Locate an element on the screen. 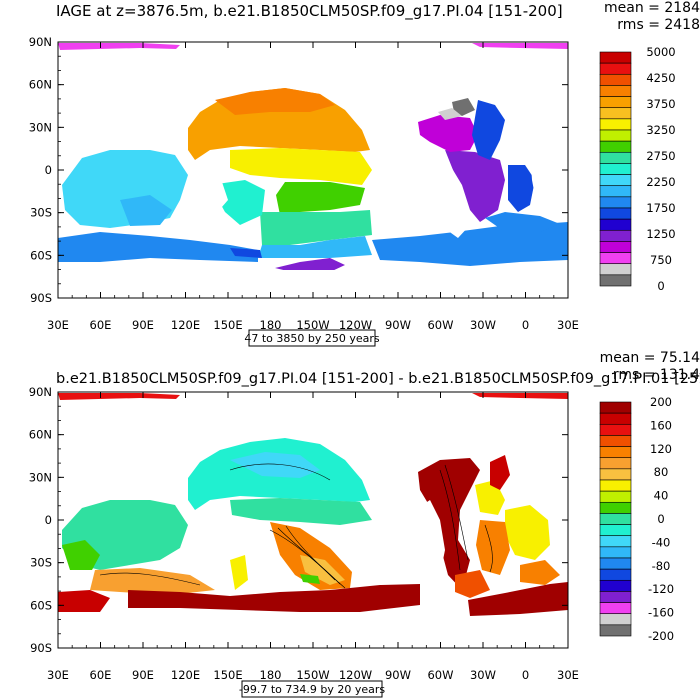 The height and width of the screenshot is (700, 700). panel-1-subtitle: 47 to 3850 by 250 years is located at coordinates (312, 338).